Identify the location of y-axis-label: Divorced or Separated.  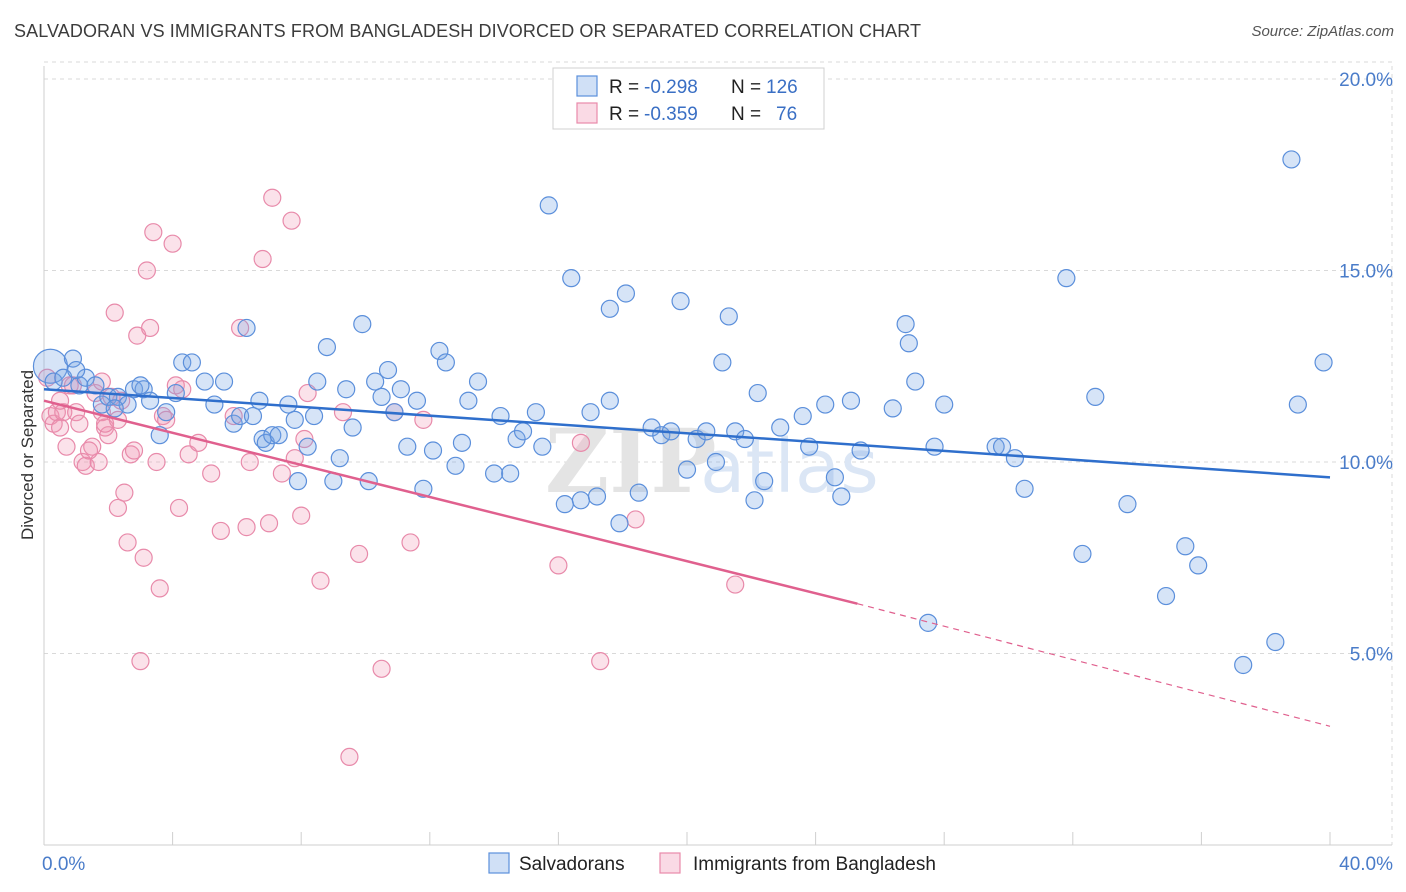
(27, 455).